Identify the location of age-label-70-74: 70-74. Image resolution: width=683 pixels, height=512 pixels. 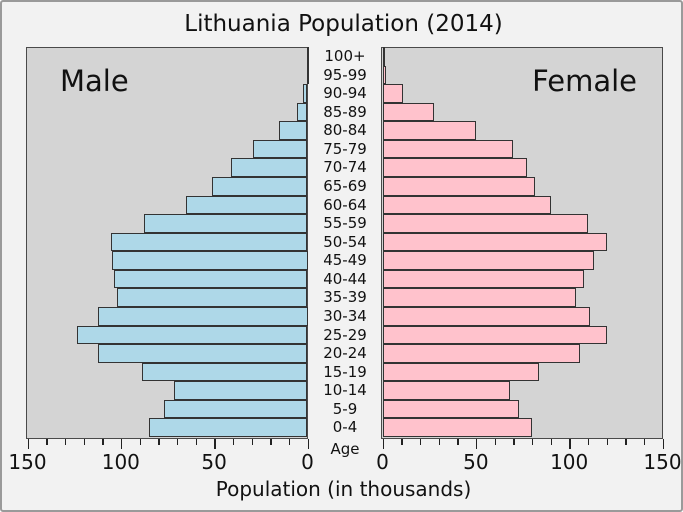
(345, 167).